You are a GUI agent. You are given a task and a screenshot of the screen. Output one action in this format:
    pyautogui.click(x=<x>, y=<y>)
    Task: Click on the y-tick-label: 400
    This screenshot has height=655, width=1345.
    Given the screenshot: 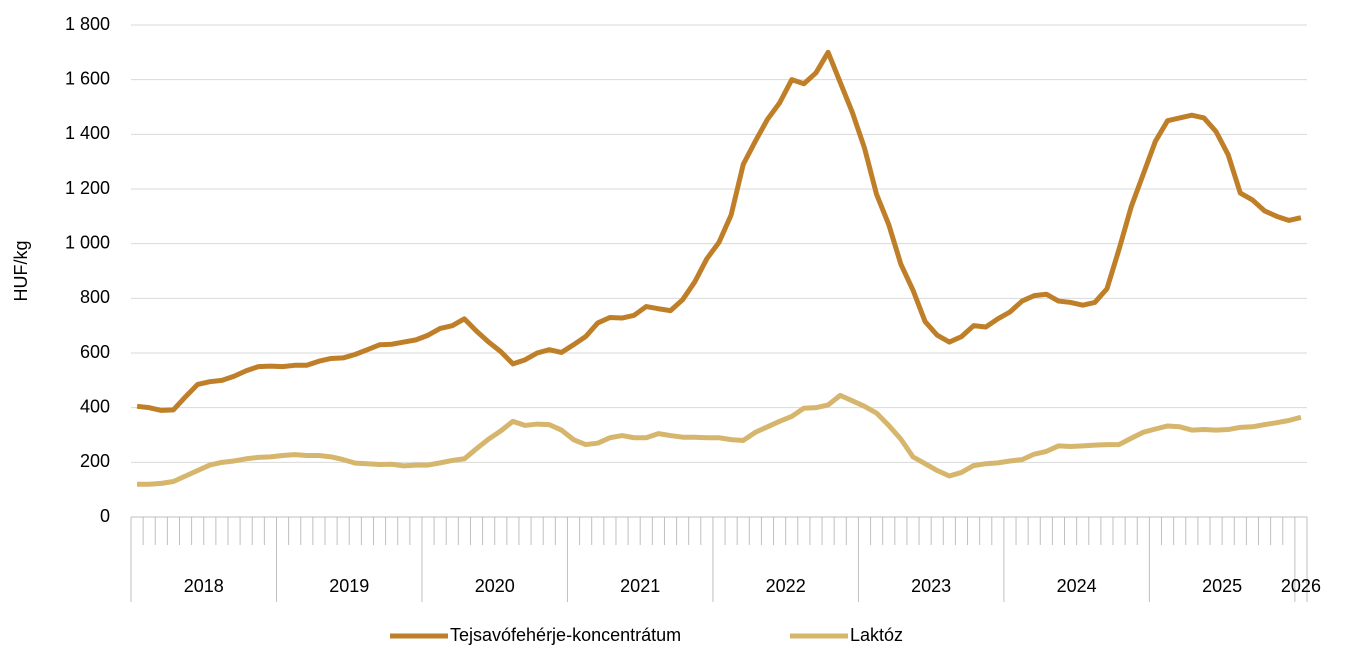 What is the action you would take?
    pyautogui.click(x=95, y=406)
    